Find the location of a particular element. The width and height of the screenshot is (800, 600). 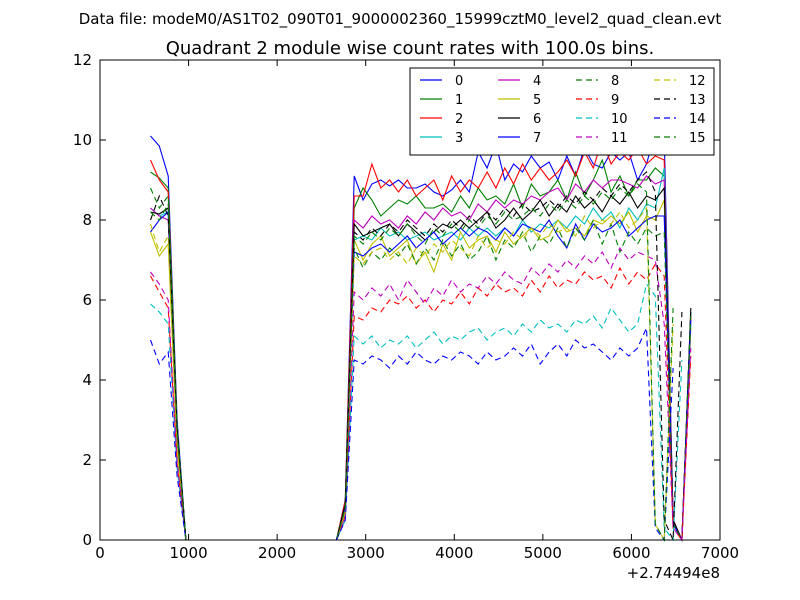

y-tick-label: 4 is located at coordinates (87, 380).